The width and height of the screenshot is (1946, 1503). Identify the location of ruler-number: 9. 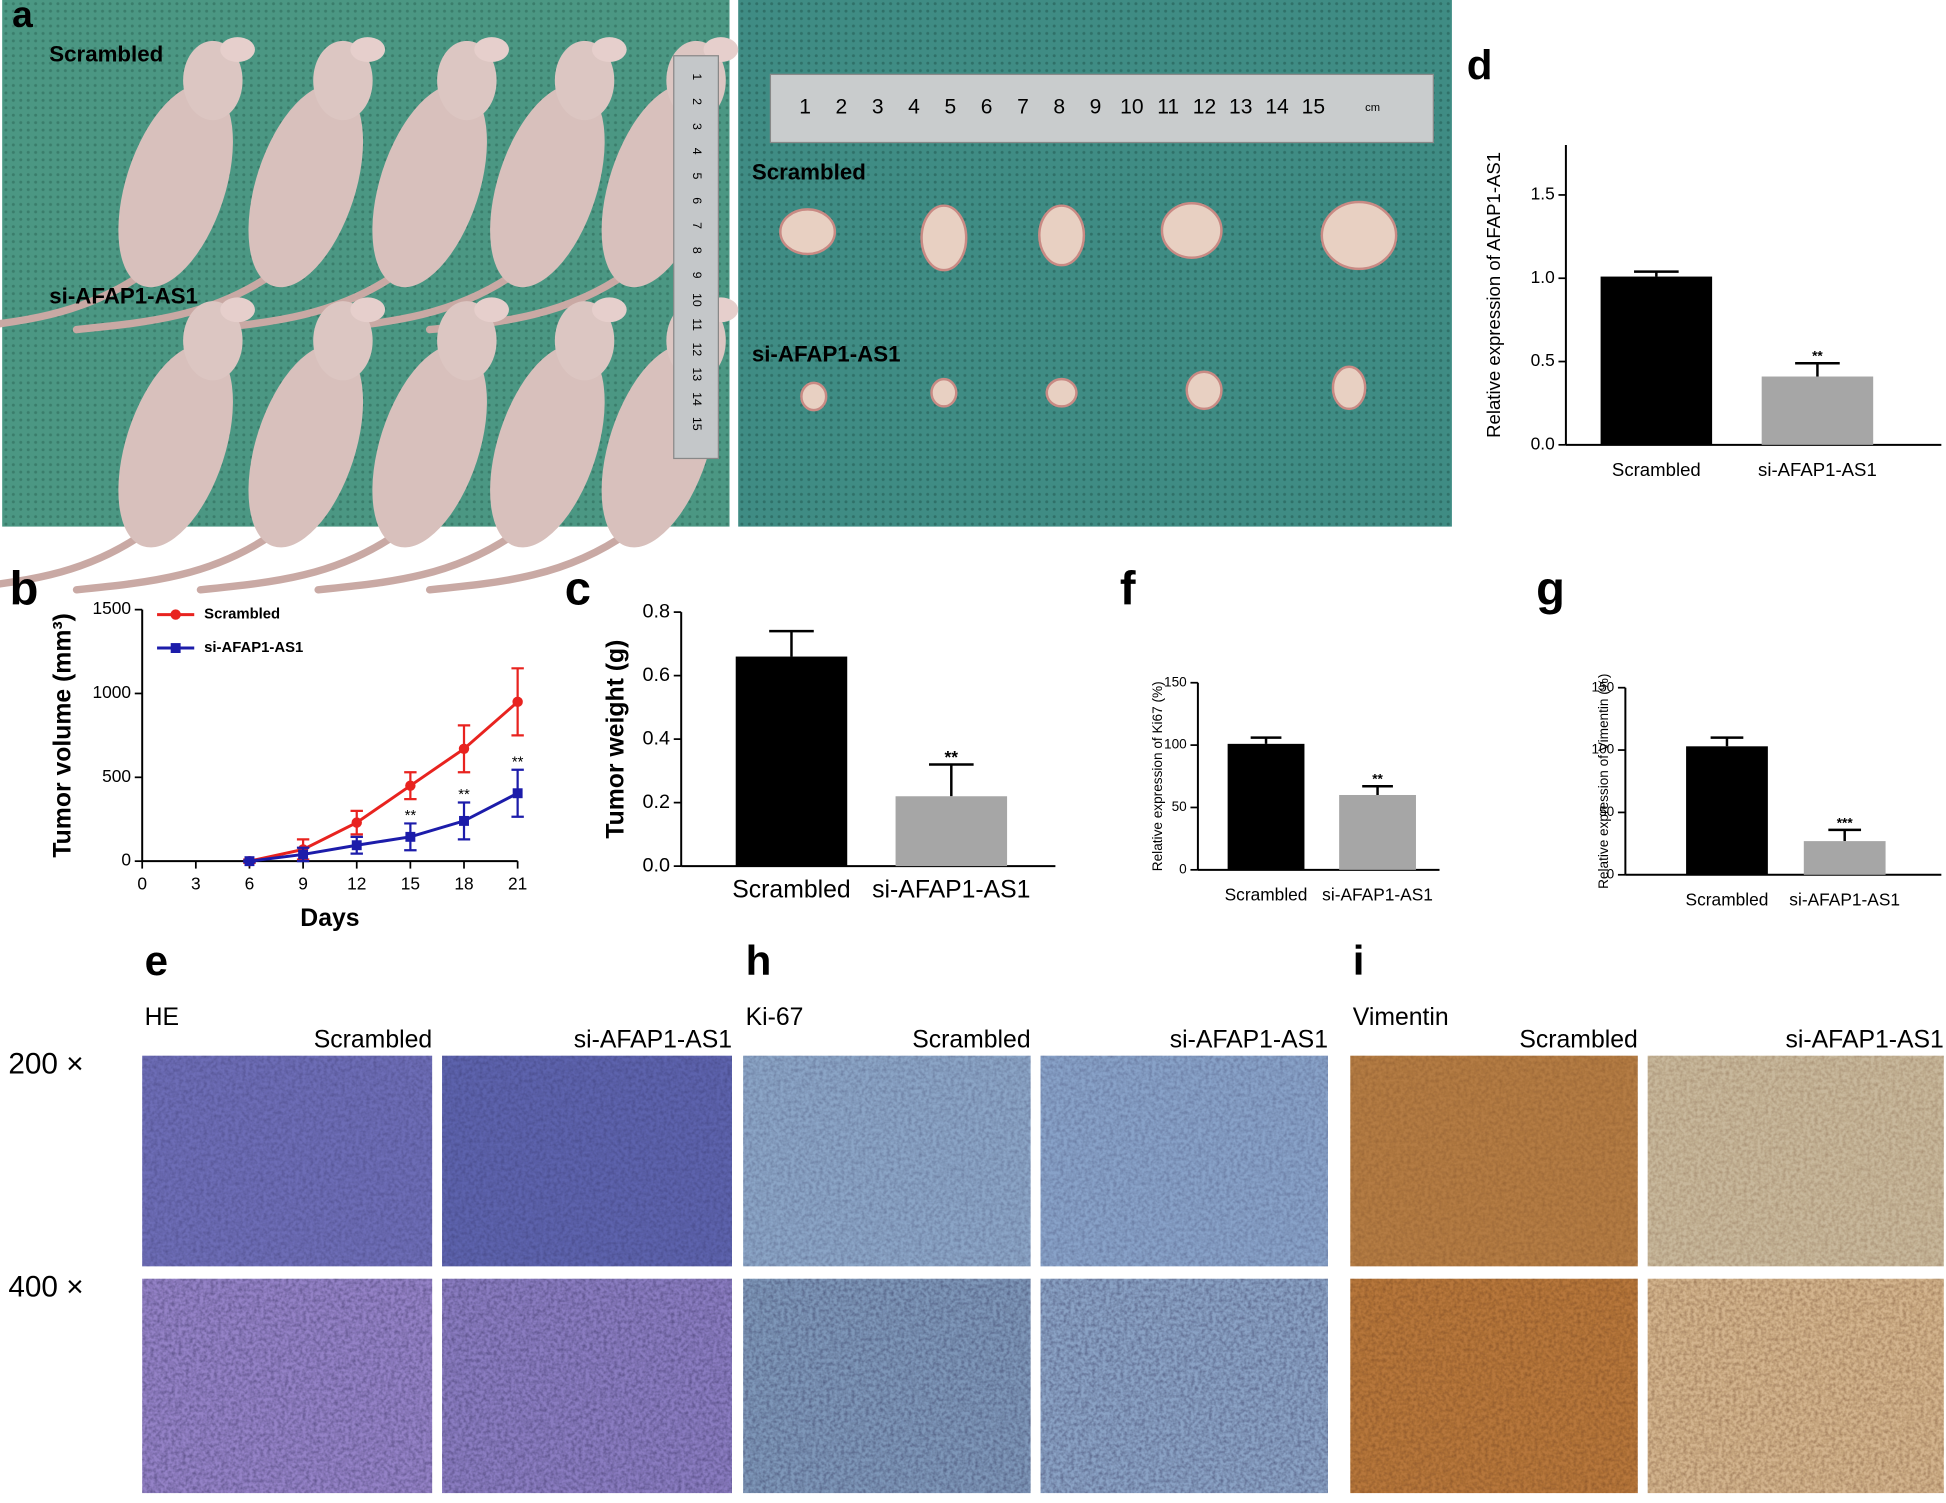
(697, 275).